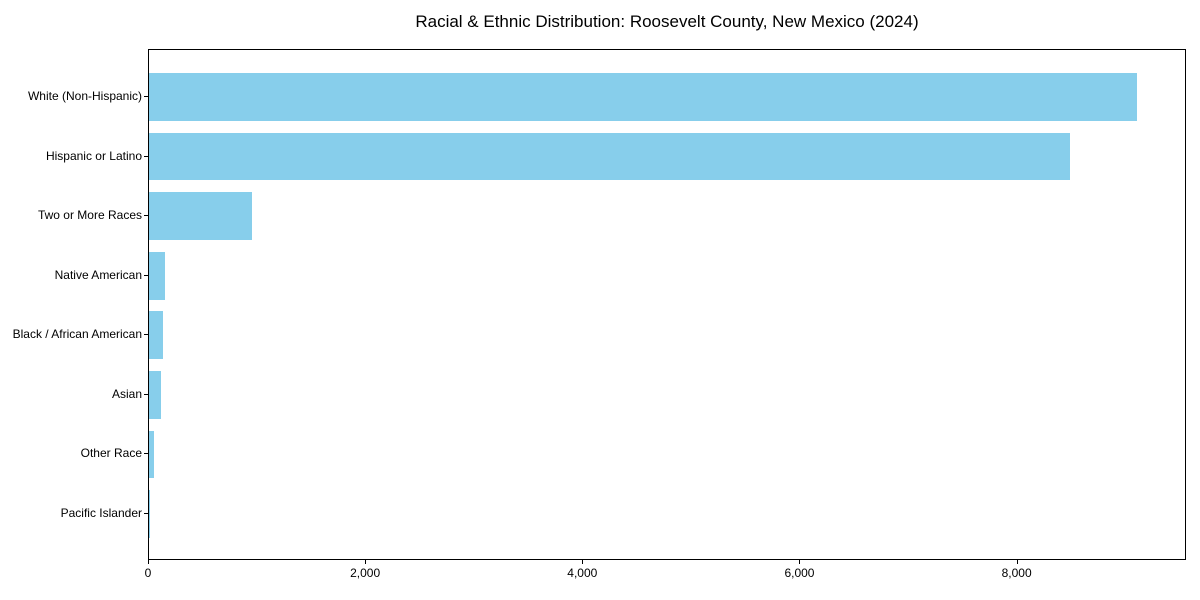 The height and width of the screenshot is (600, 1200). What do you see at coordinates (799, 573) in the screenshot?
I see `x-tick-label: 6,000` at bounding box center [799, 573].